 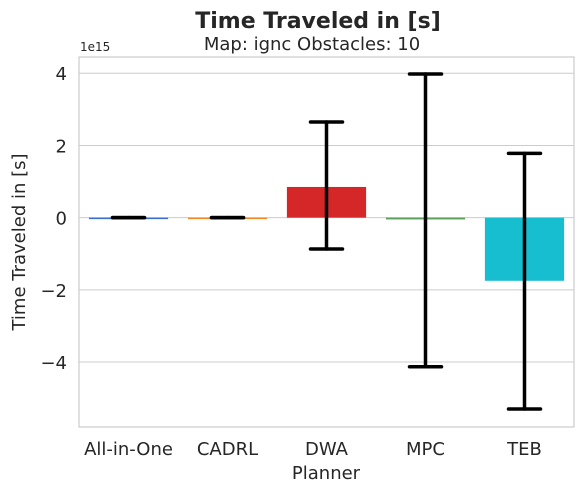 I want to click on y-tick-label: 2, so click(x=61, y=146).